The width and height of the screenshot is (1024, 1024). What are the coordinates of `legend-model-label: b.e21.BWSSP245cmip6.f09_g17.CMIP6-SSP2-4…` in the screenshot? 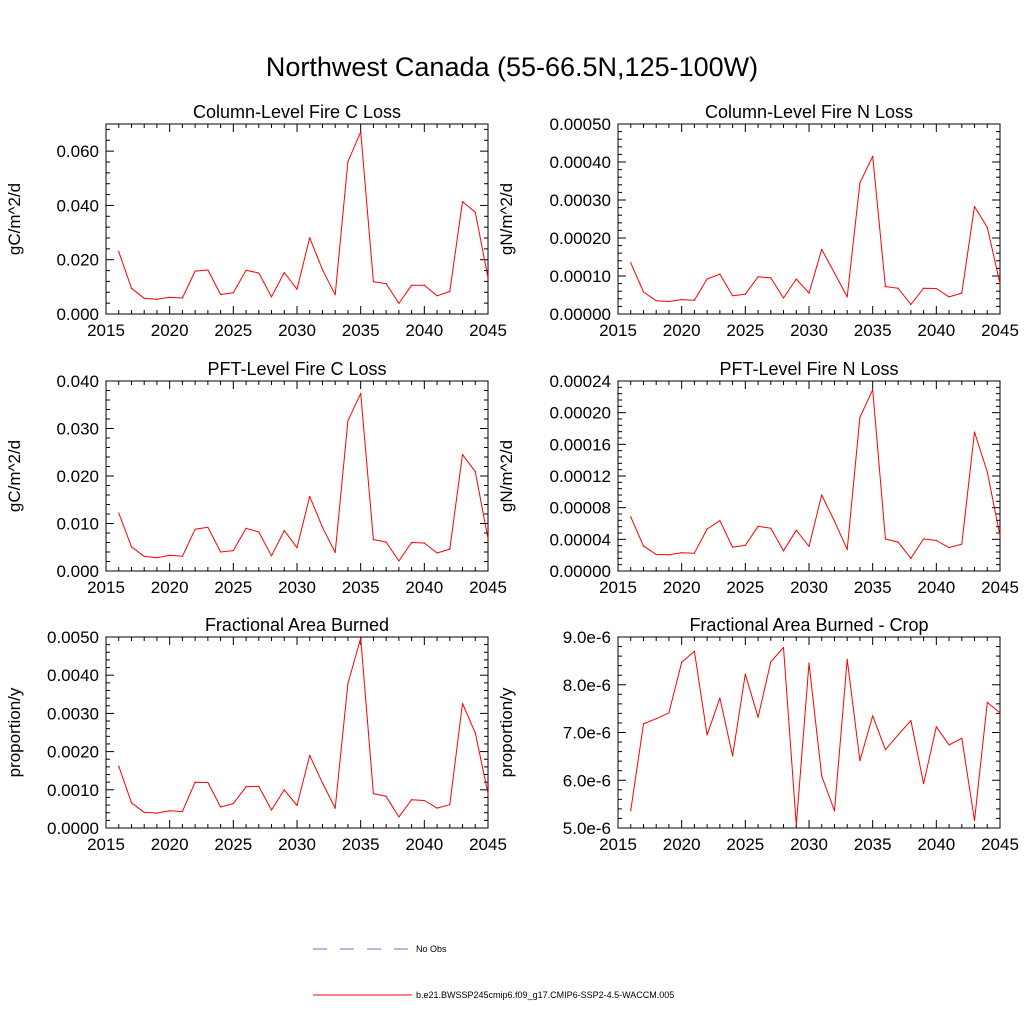 It's located at (545, 995).